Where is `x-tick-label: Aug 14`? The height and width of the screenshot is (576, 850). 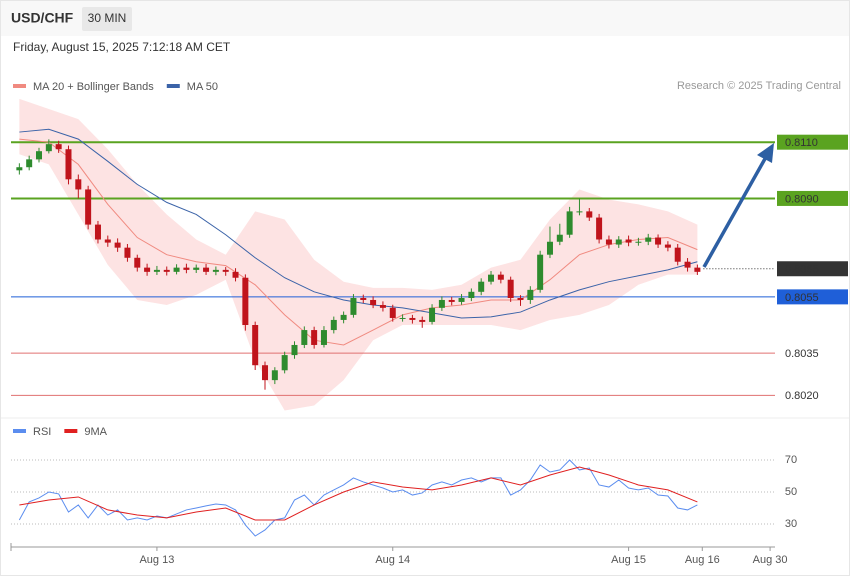 x-tick-label: Aug 14 is located at coordinates (392, 560).